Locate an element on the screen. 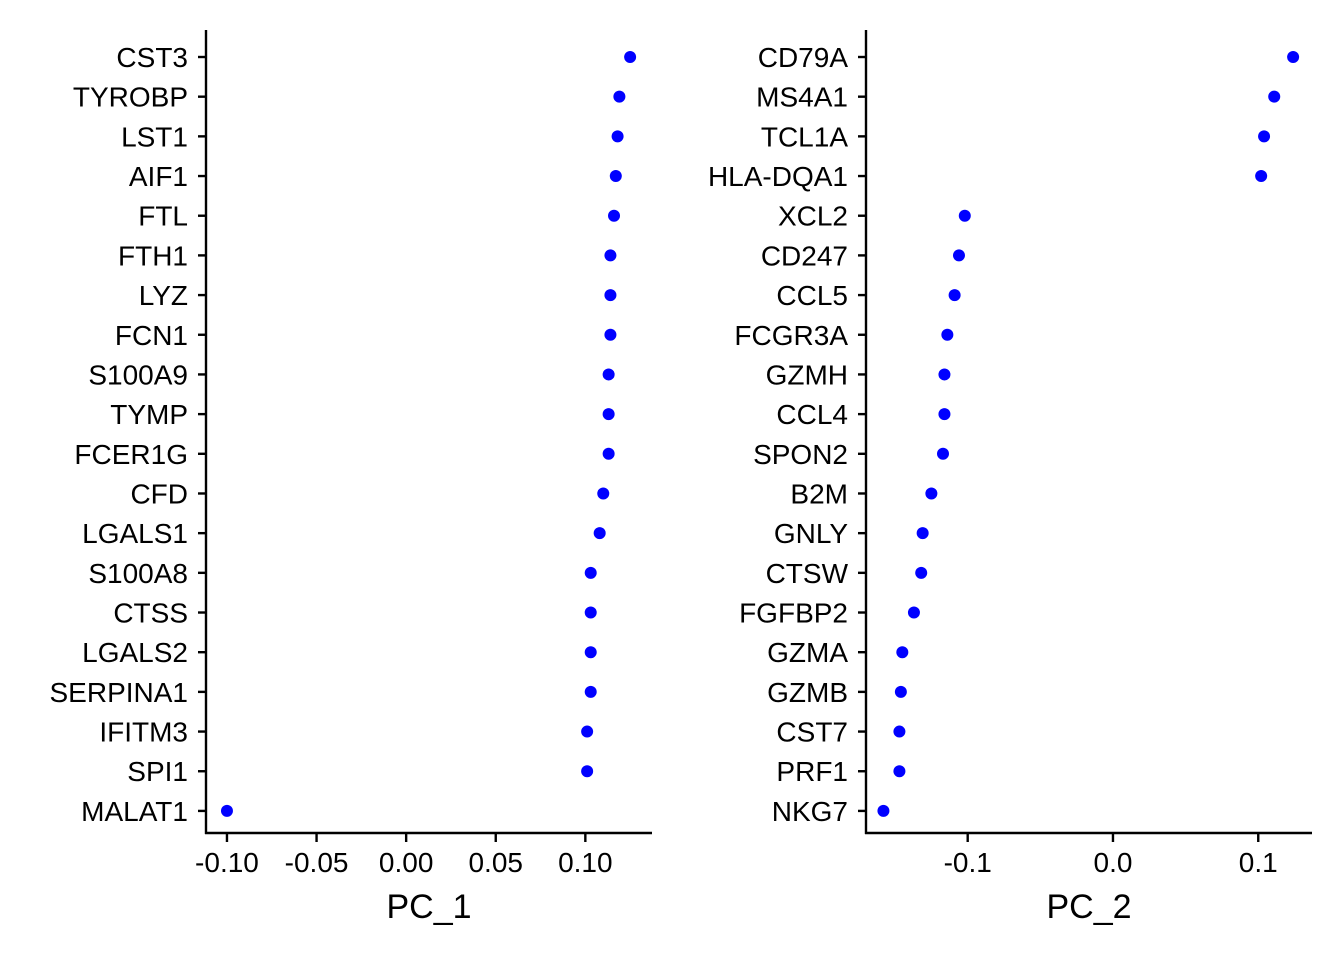 This screenshot has height=960, width=1344. y-tick-label: SPON2 is located at coordinates (800, 454).